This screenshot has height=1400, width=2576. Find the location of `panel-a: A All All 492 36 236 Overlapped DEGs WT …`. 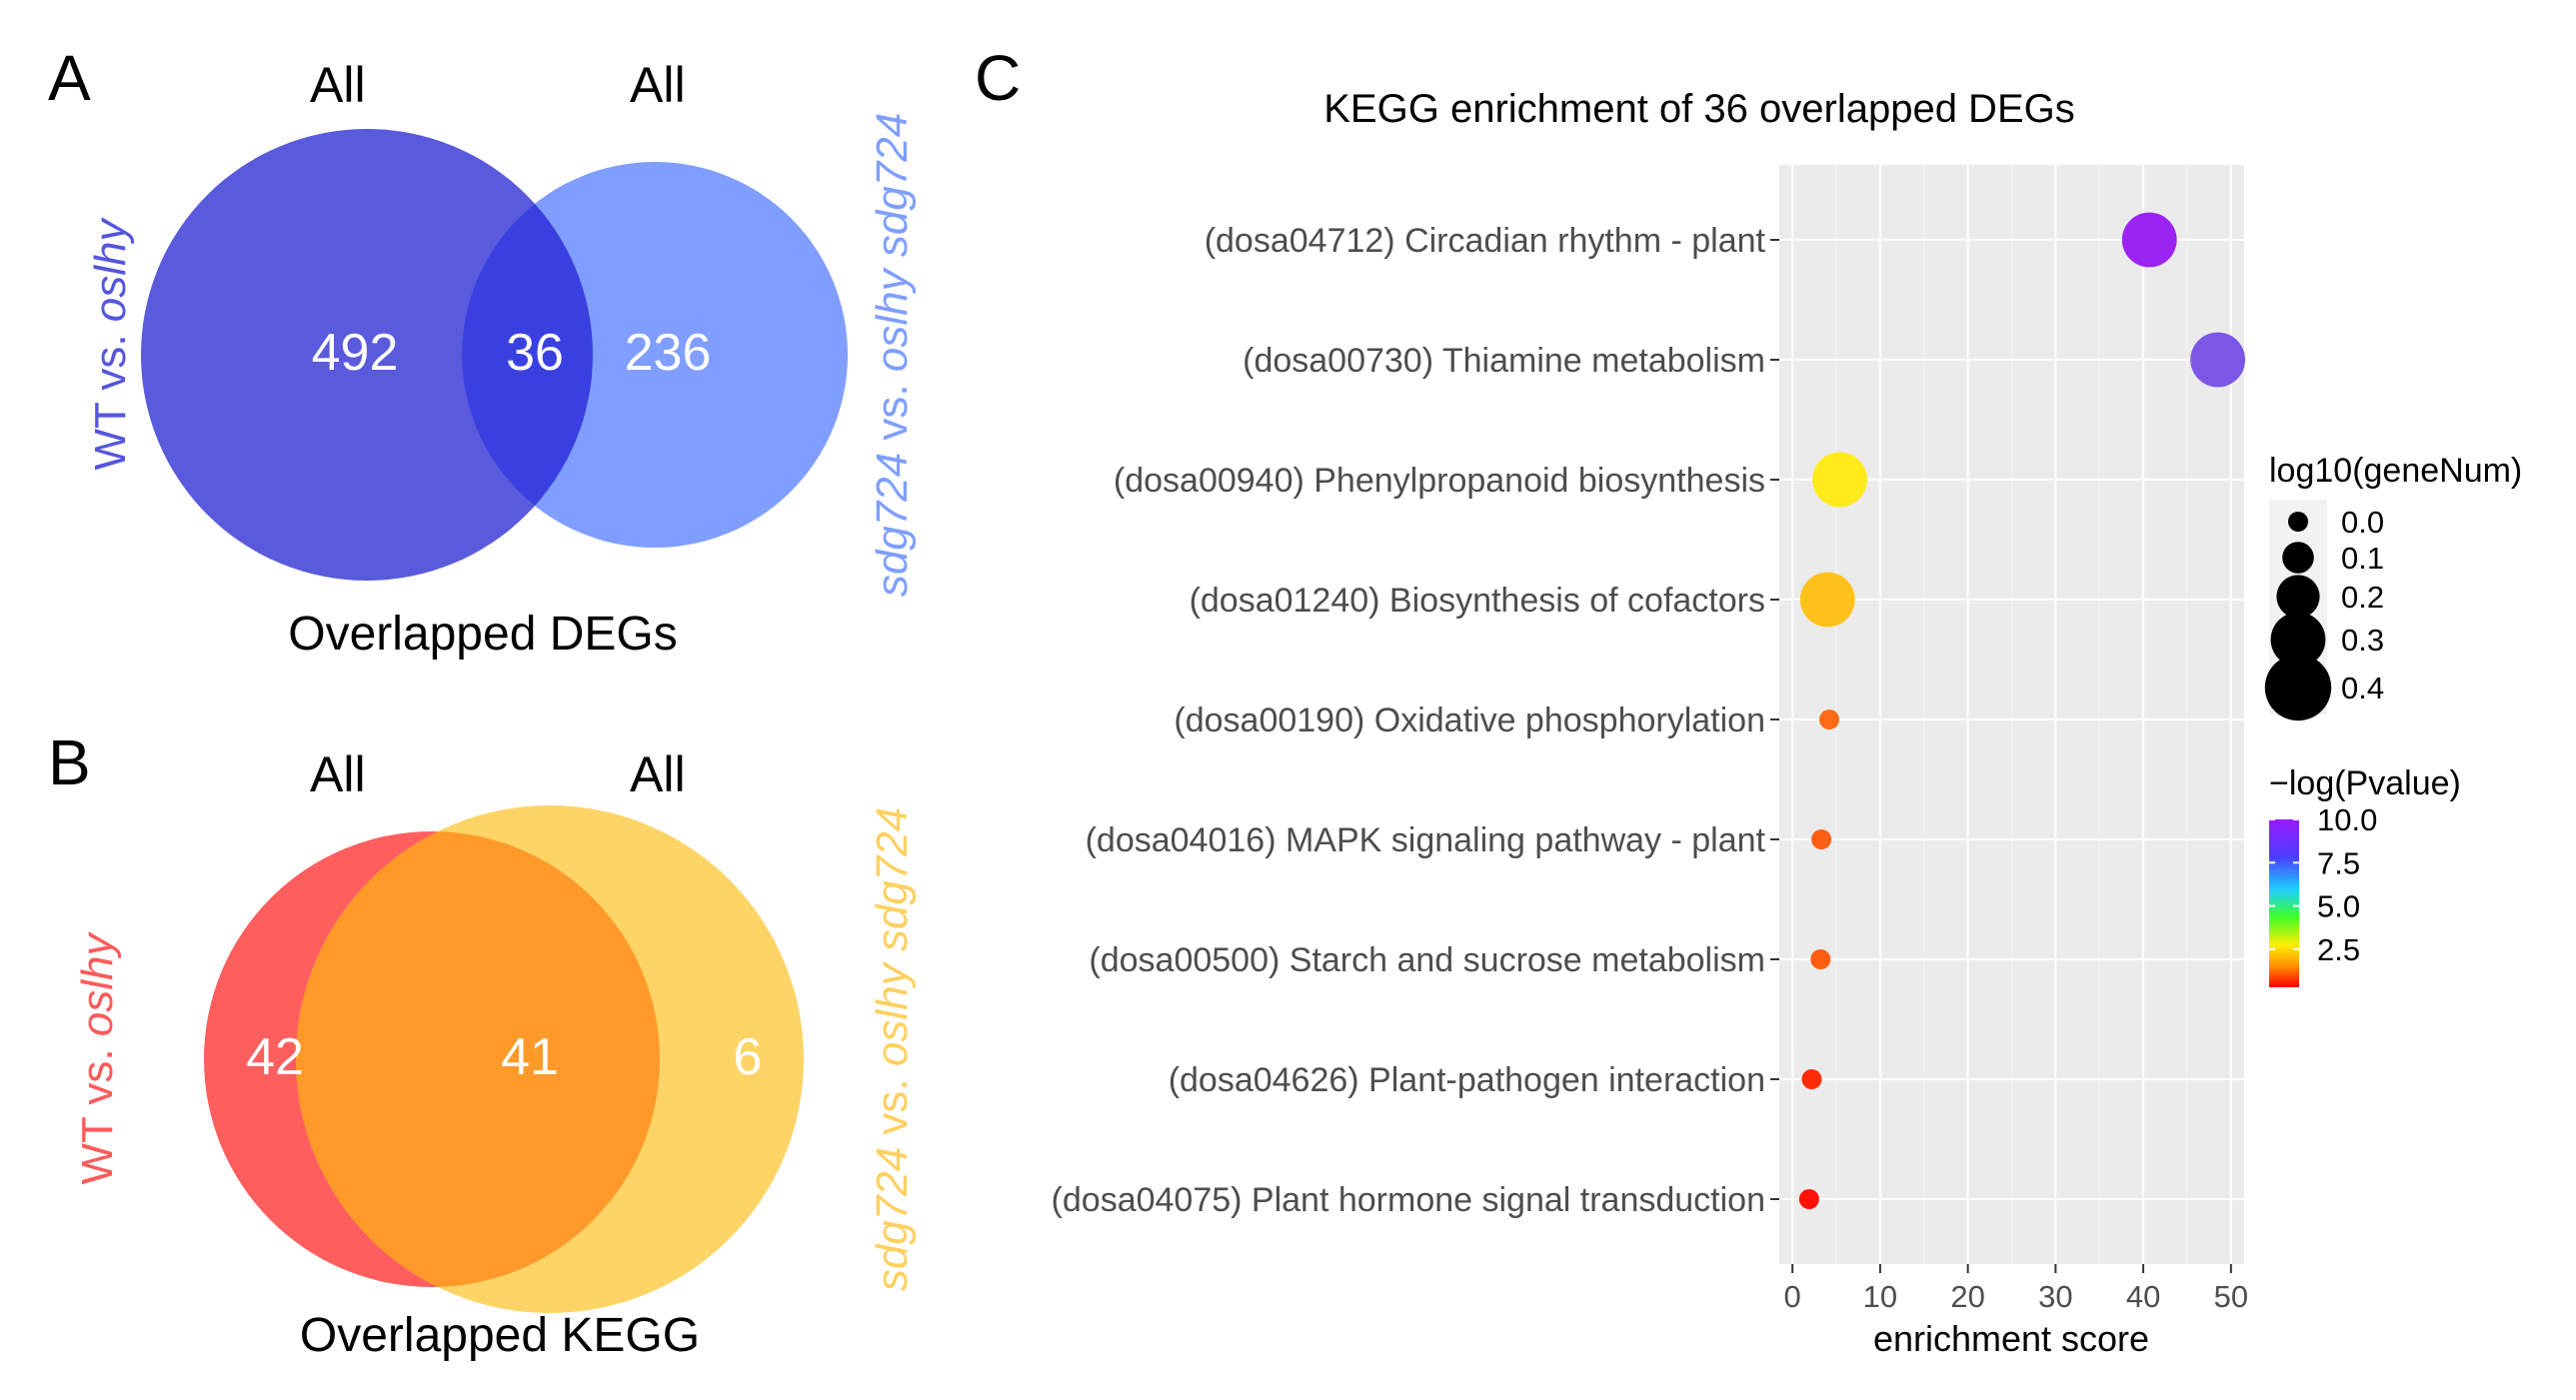

panel-a: A All All 492 36 236 Overlapped DEGs WT … is located at coordinates (482, 351).